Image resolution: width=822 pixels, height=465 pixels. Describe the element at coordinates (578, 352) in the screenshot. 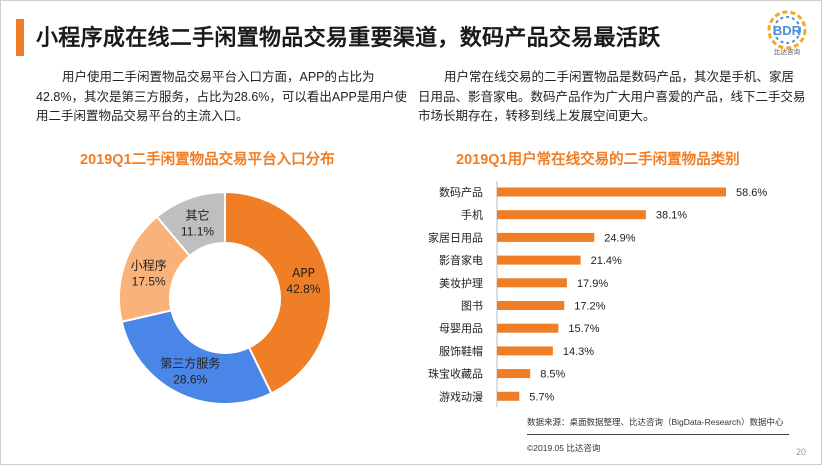

I see `bar-value-label: 14.3%` at that location.